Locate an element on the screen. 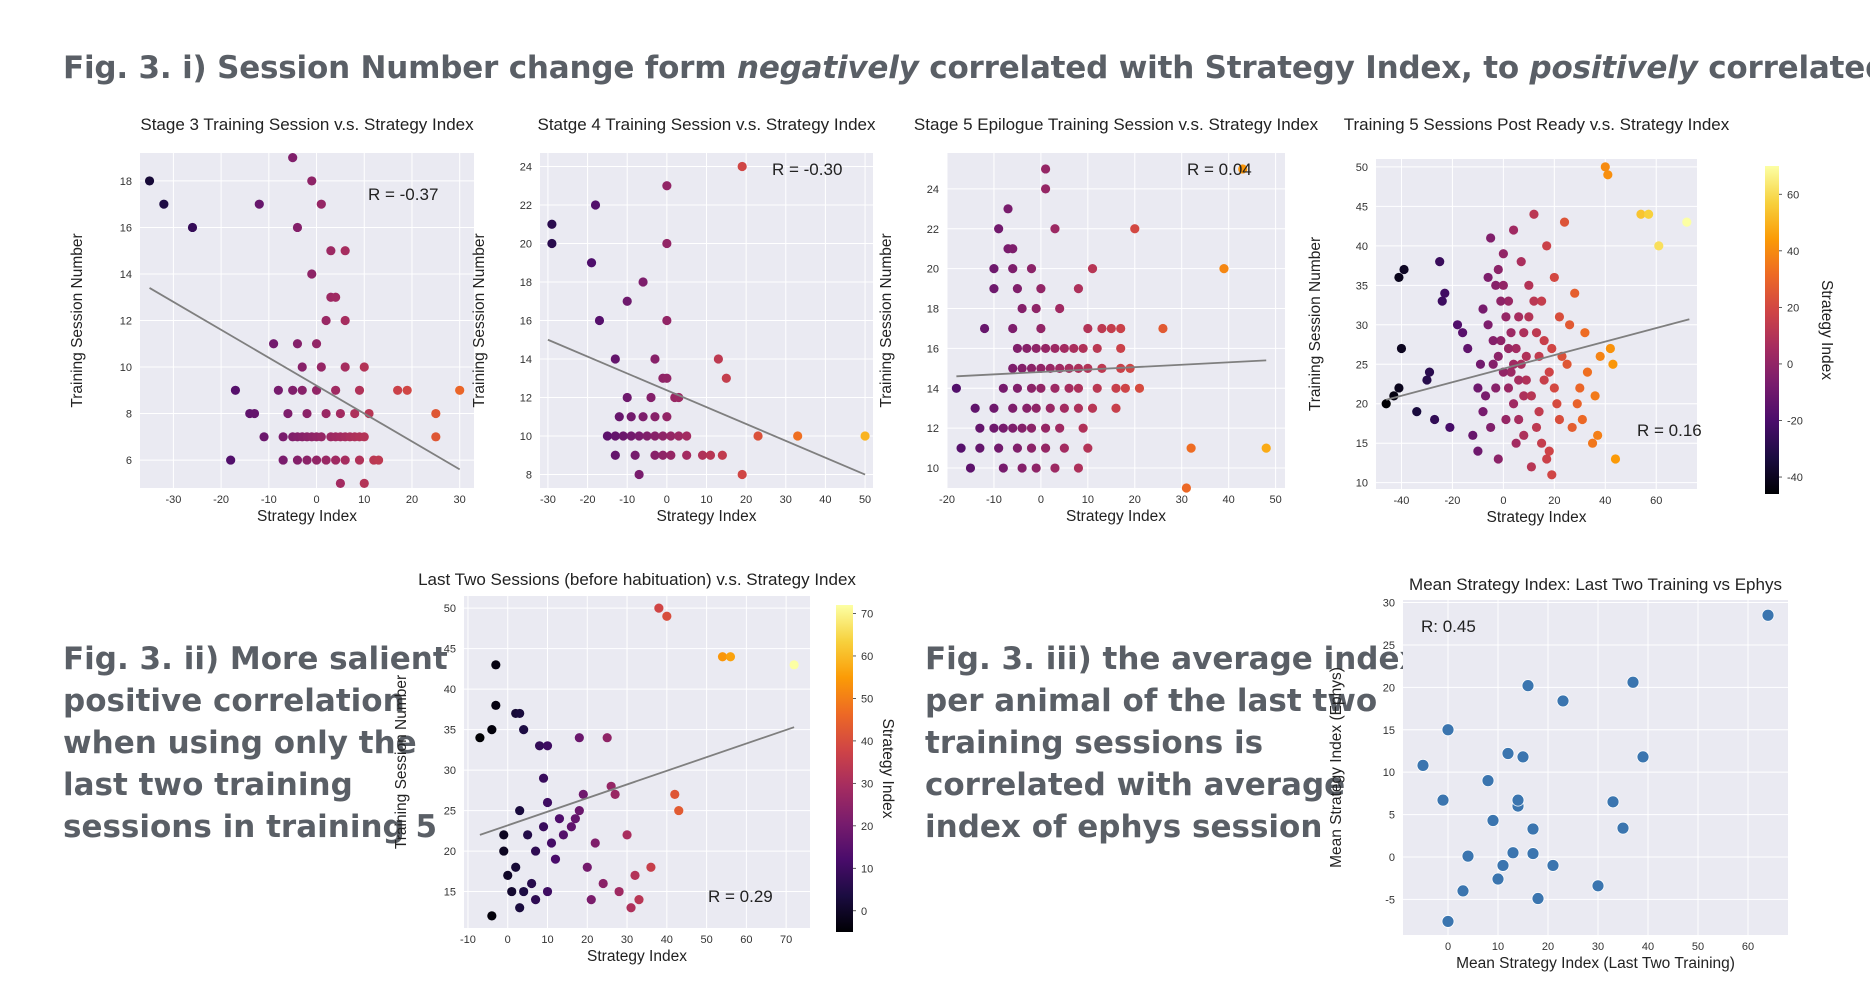  x-tick-label: 20 is located at coordinates (1135, 500).